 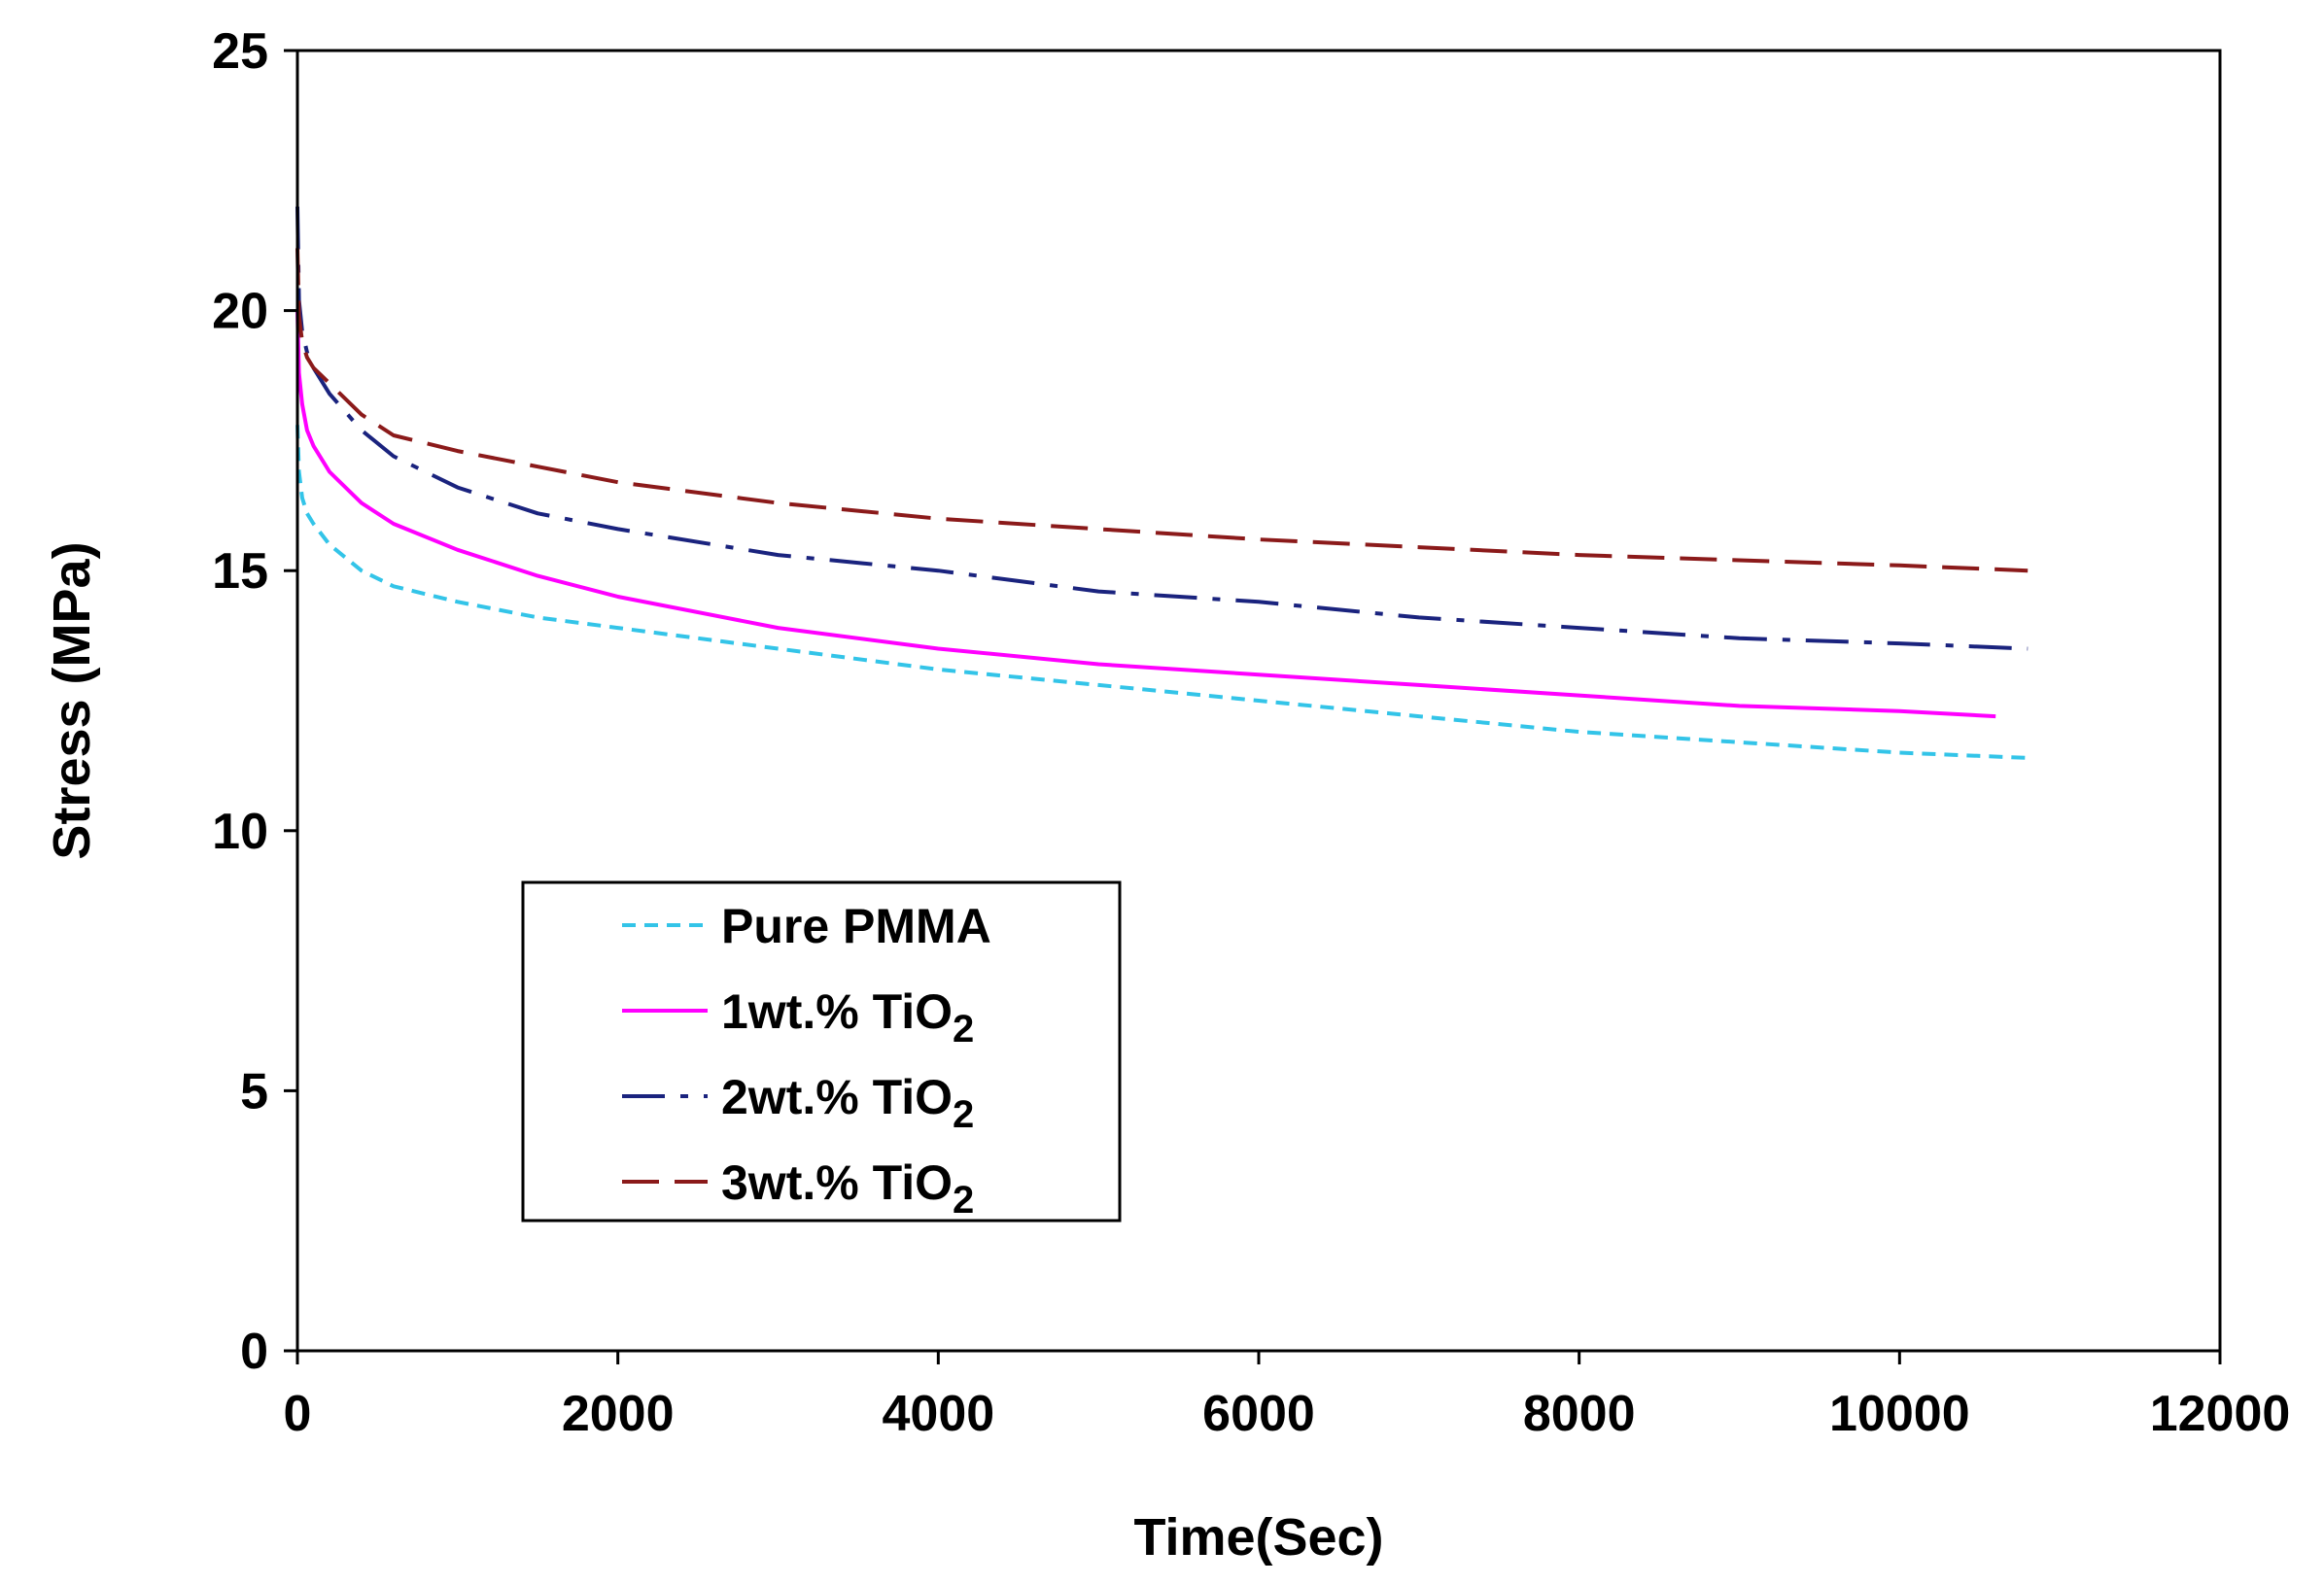 I want to click on legend-box, so click(x=821, y=1052).